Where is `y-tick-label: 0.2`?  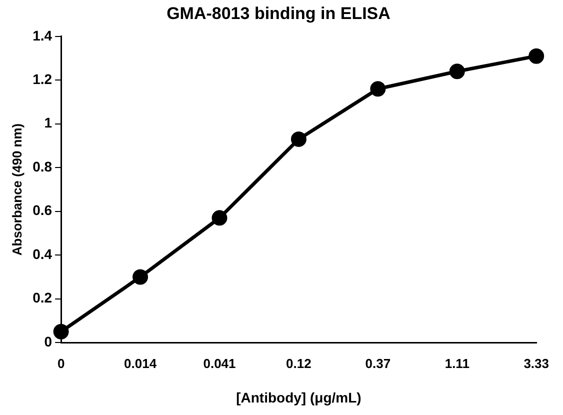
y-tick-label: 0.2 is located at coordinates (42, 298).